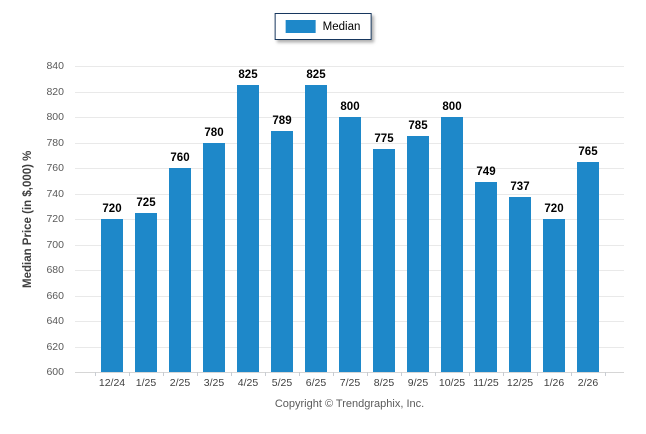 Image resolution: width=646 pixels, height=434 pixels. Describe the element at coordinates (55, 270) in the screenshot. I see `y-tick-label: 680` at that location.